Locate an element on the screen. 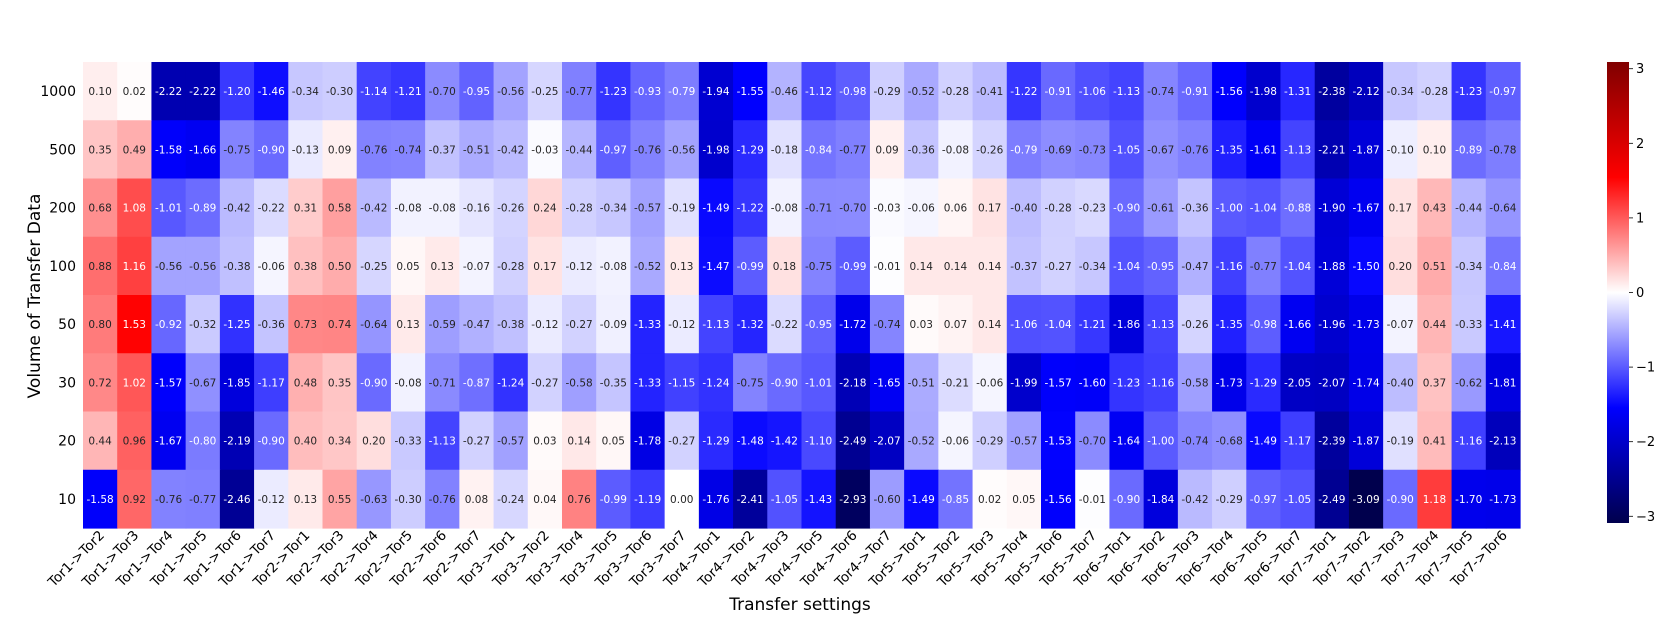 This screenshot has height=623, width=1661. cell-value-label: -0.90 is located at coordinates (1126, 500).